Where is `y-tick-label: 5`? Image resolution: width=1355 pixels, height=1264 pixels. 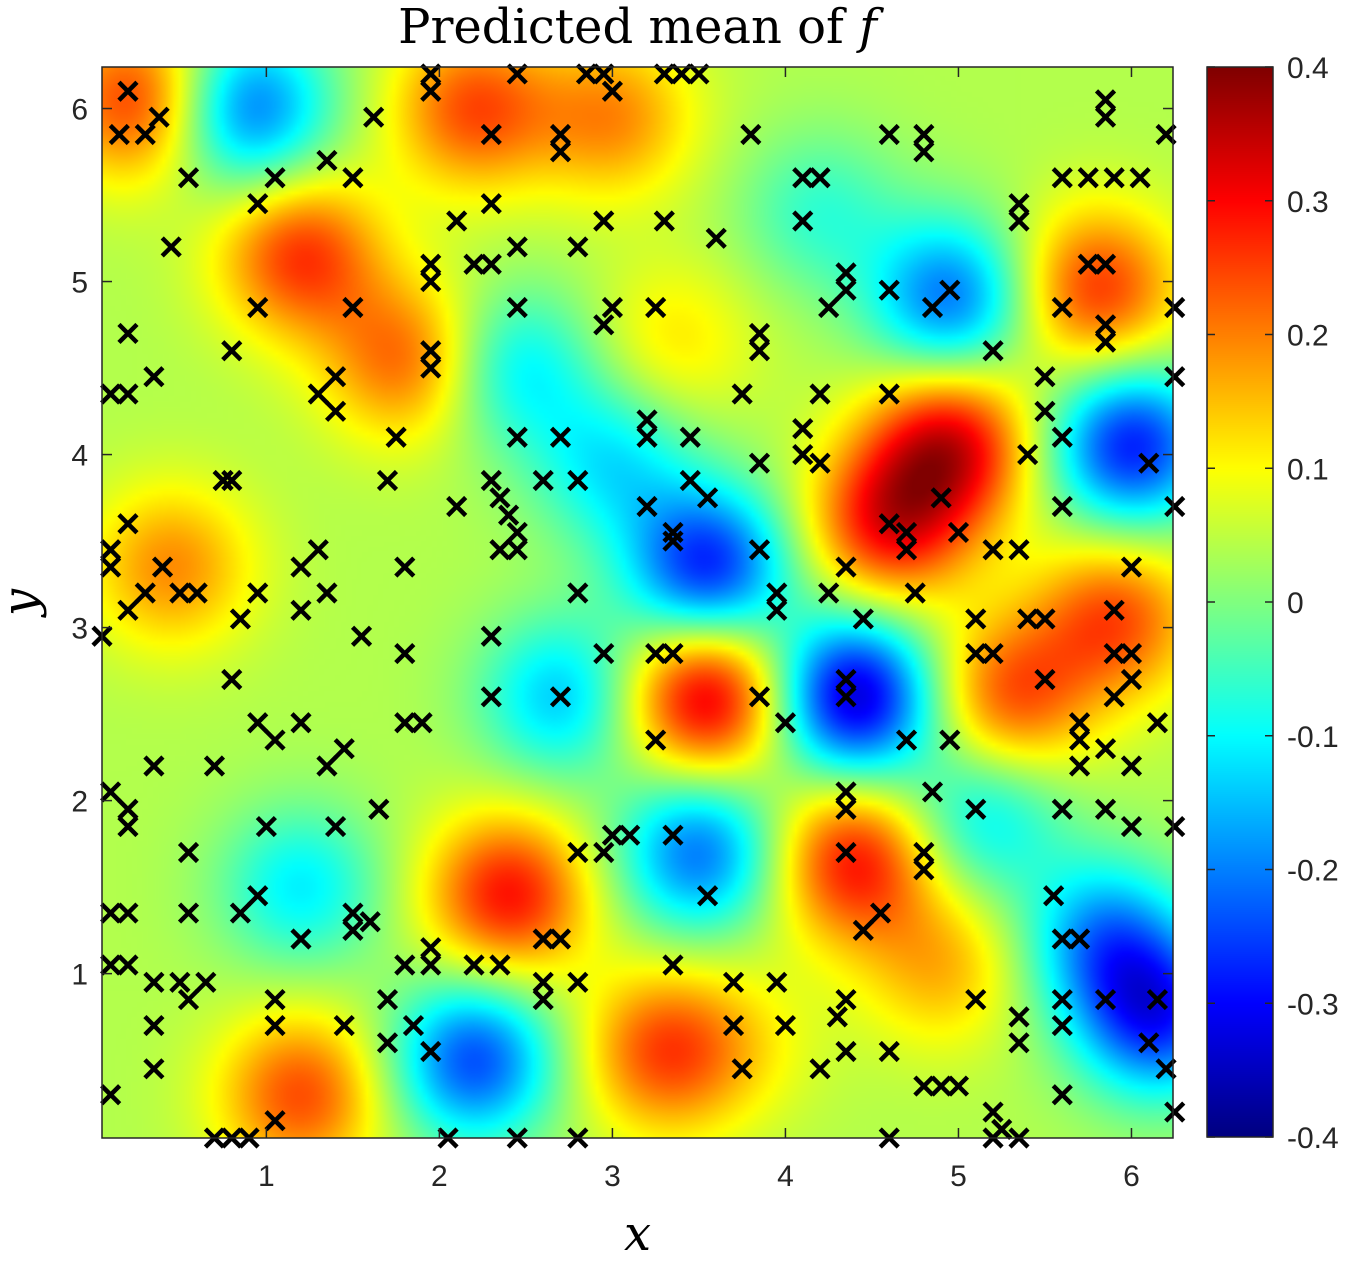 y-tick-label: 5 is located at coordinates (79, 283).